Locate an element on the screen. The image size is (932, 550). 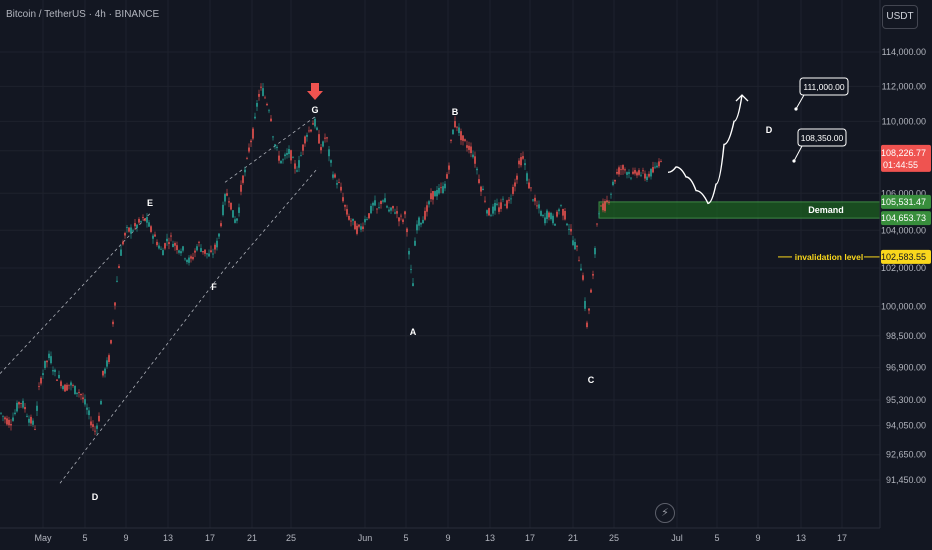
target-label: 111,000.00 is located at coordinates (824, 87).